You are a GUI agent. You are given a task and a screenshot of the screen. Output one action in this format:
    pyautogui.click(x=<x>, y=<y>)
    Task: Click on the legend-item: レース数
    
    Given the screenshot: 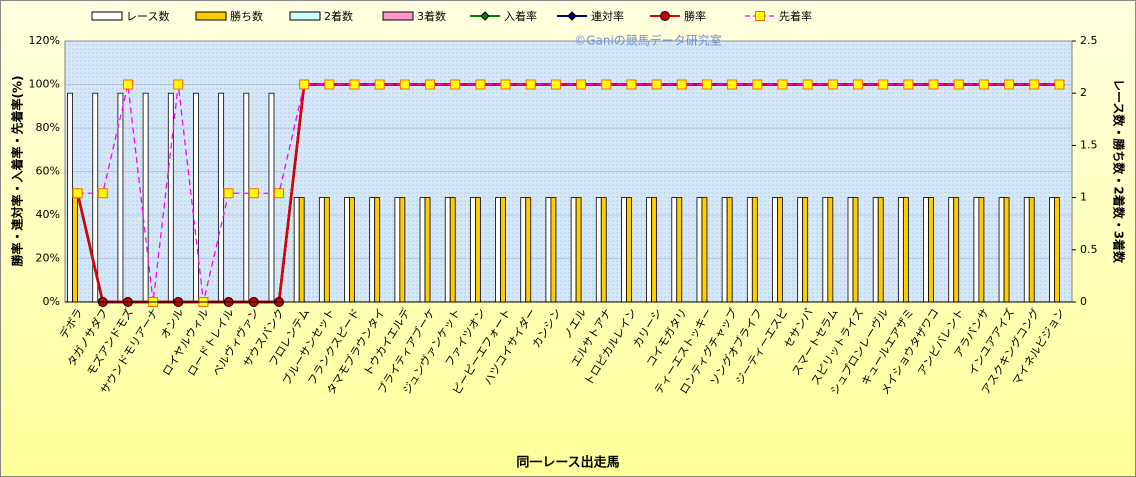 What is the action you would take?
    pyautogui.click(x=130, y=16)
    